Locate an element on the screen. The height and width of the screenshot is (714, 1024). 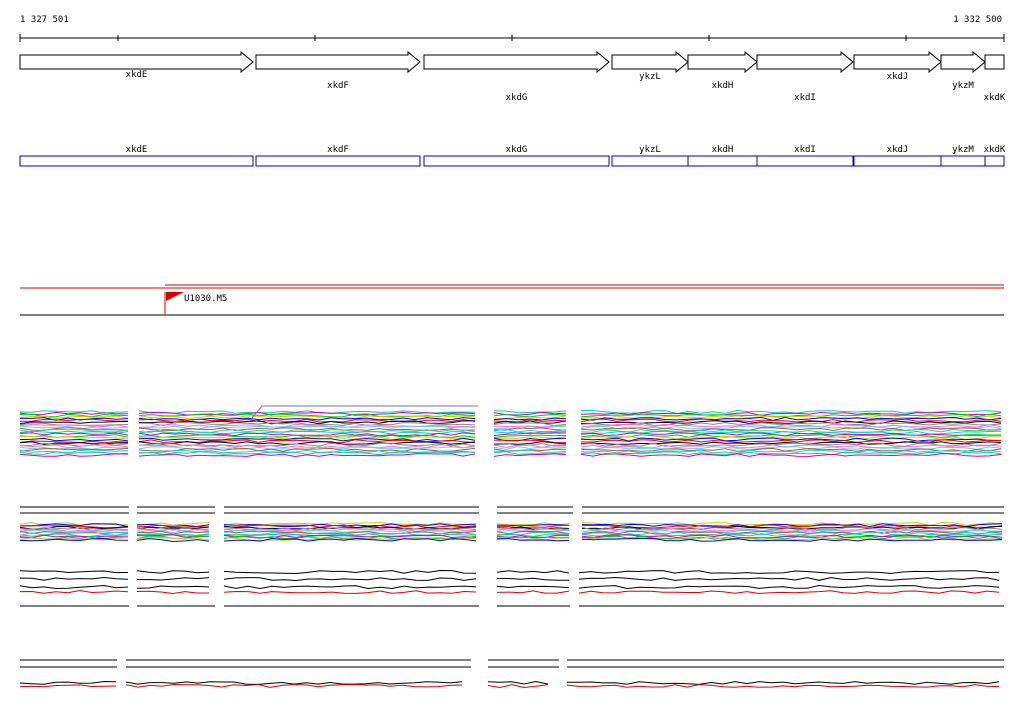
gene-box-label: xkdI is located at coordinates (805, 150).